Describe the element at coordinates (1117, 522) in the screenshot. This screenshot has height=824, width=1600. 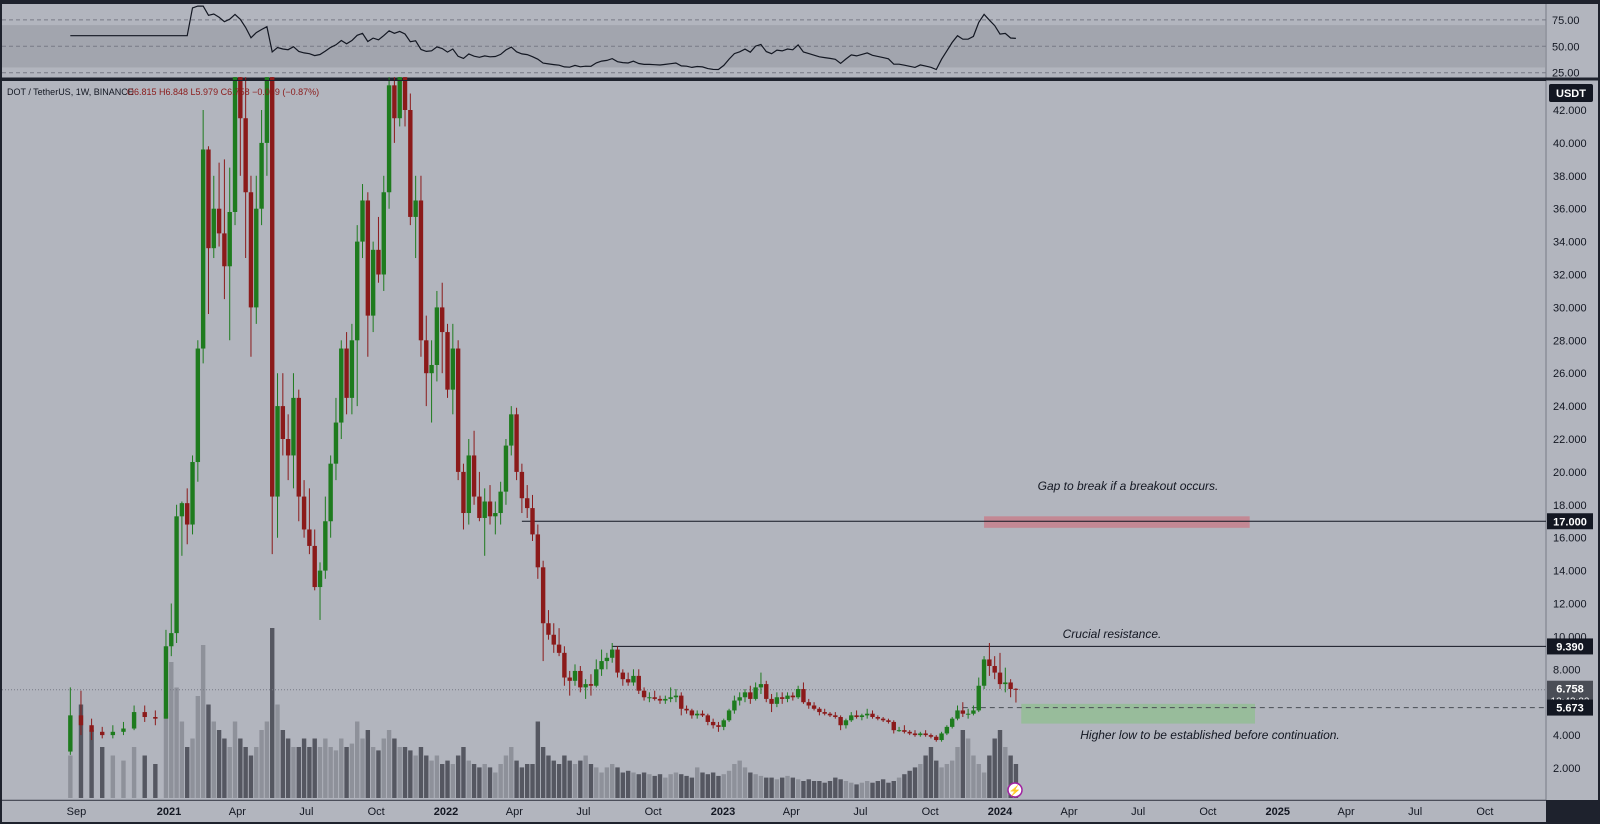
I see `zone-gap` at that location.